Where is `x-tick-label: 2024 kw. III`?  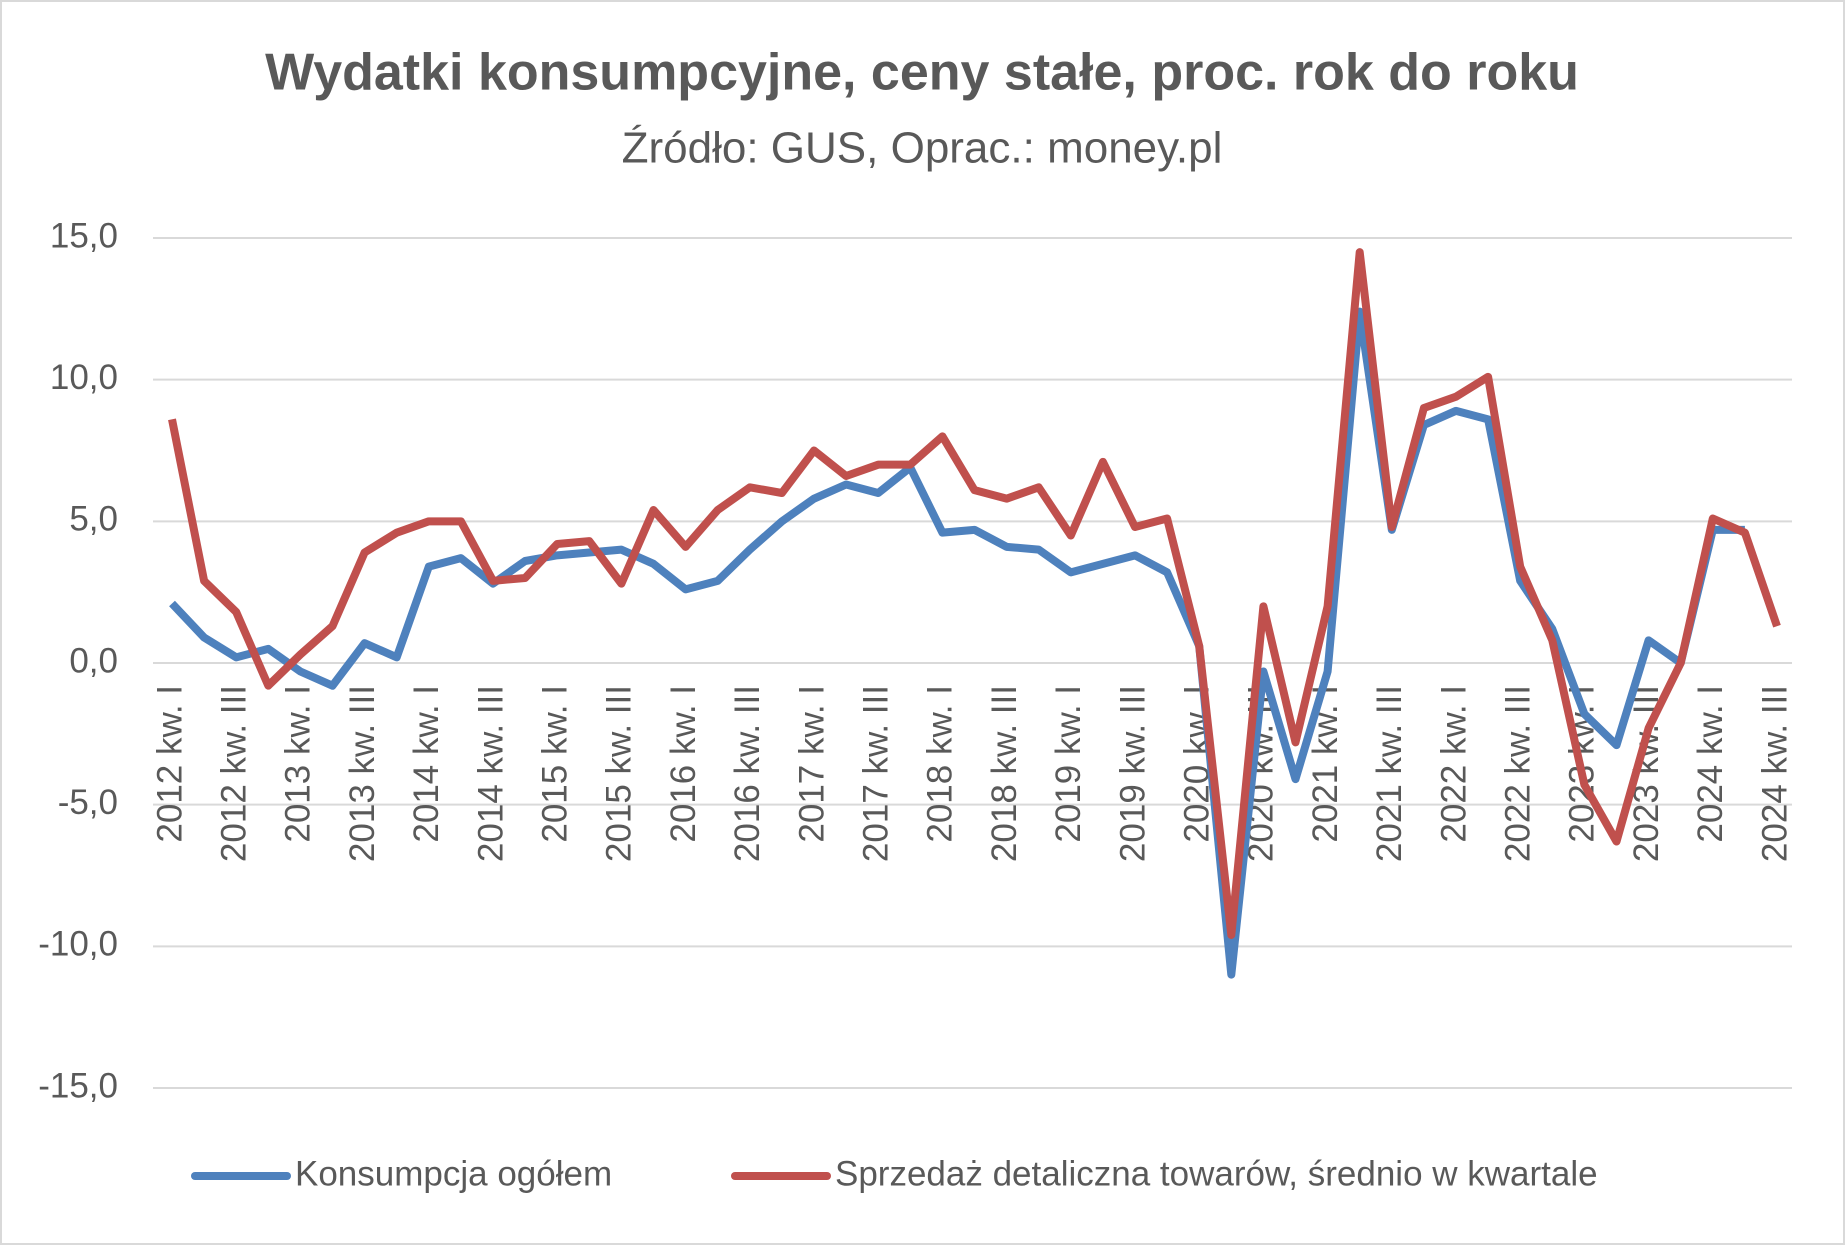 x-tick-label: 2024 kw. III is located at coordinates (1774, 773).